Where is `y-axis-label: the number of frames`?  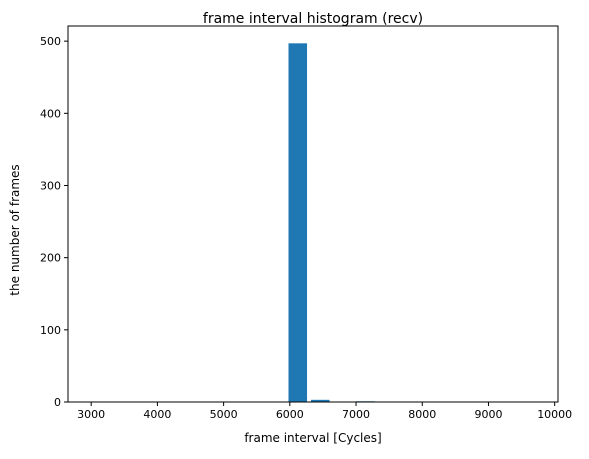
y-axis-label: the number of frames is located at coordinates (15, 229).